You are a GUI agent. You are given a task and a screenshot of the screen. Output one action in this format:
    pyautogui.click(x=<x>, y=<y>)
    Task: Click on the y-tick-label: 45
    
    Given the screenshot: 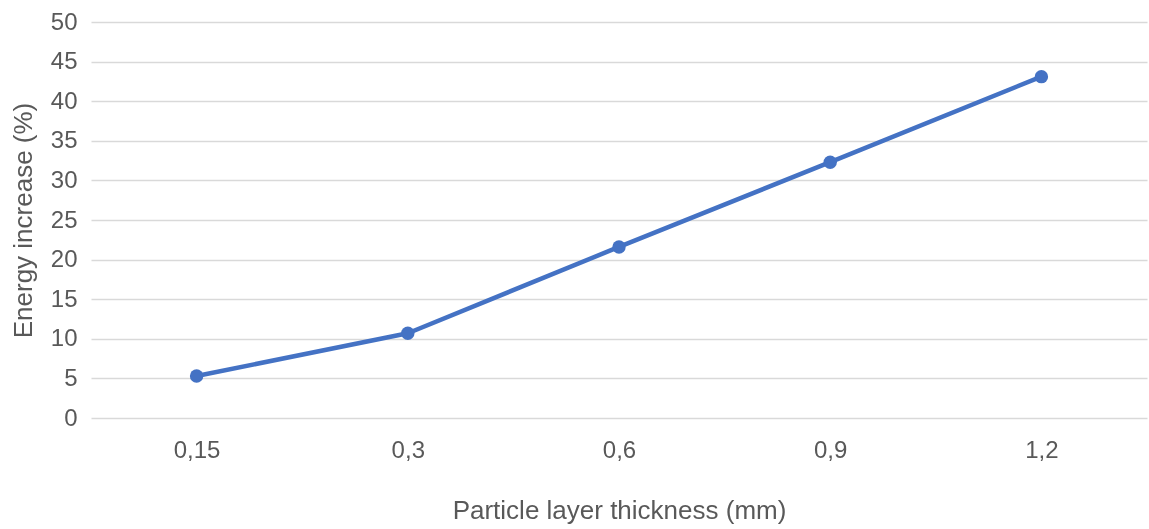 What is the action you would take?
    pyautogui.click(x=64, y=61)
    